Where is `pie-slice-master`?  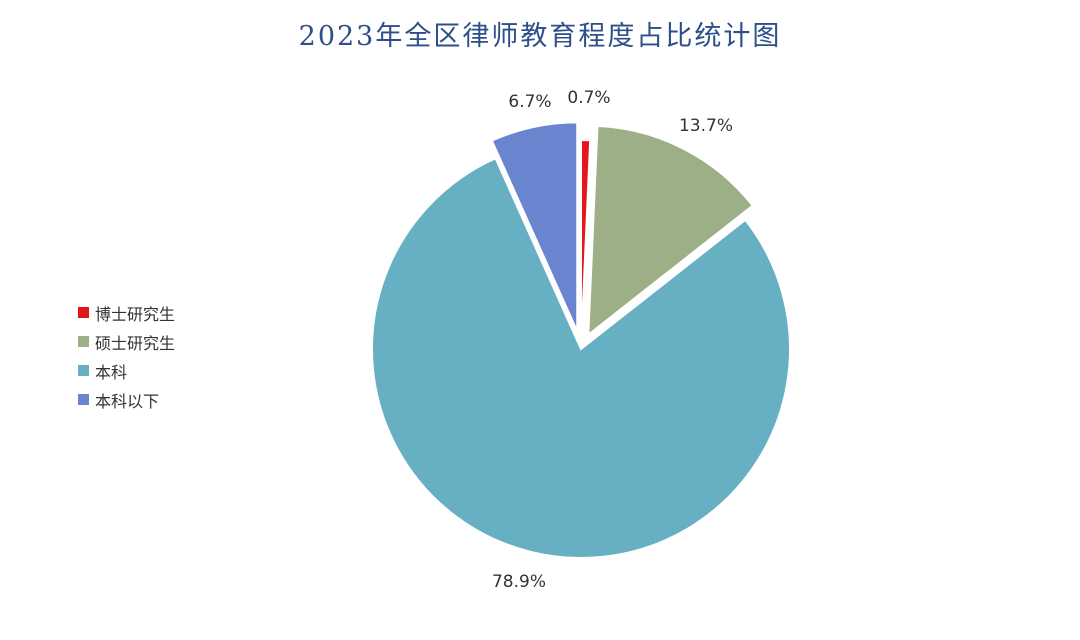 pie-slice-master is located at coordinates (671, 230).